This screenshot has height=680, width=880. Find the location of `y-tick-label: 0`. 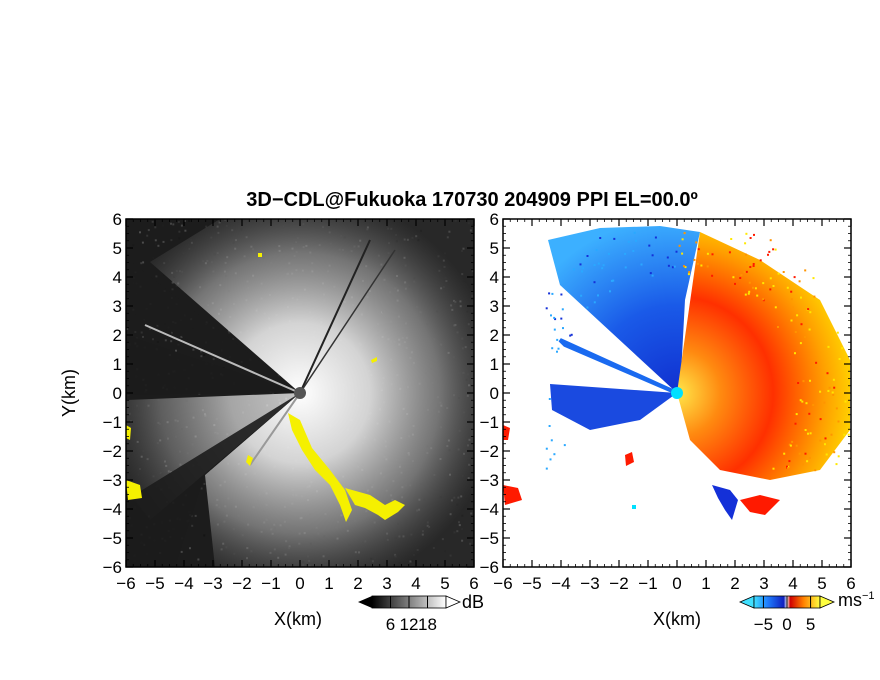

y-tick-label: 0 is located at coordinates (117, 393).